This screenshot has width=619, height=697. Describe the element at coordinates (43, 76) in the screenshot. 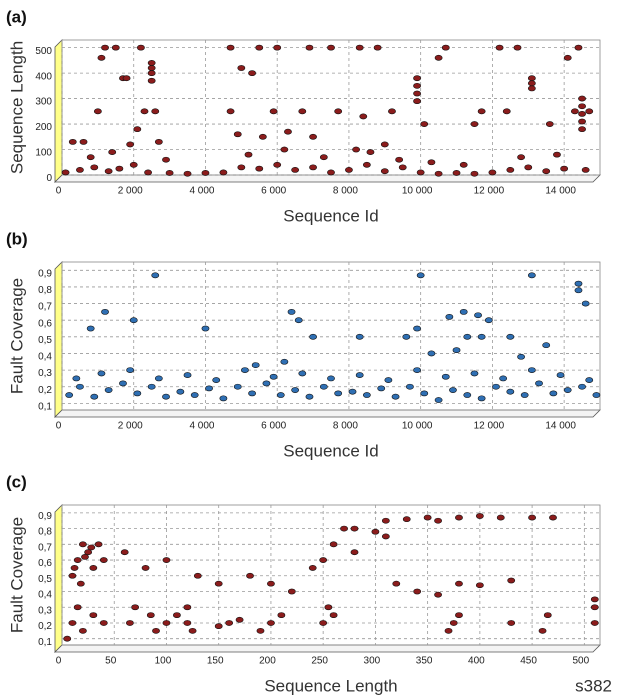

I see `y-tick-label: 400` at that location.